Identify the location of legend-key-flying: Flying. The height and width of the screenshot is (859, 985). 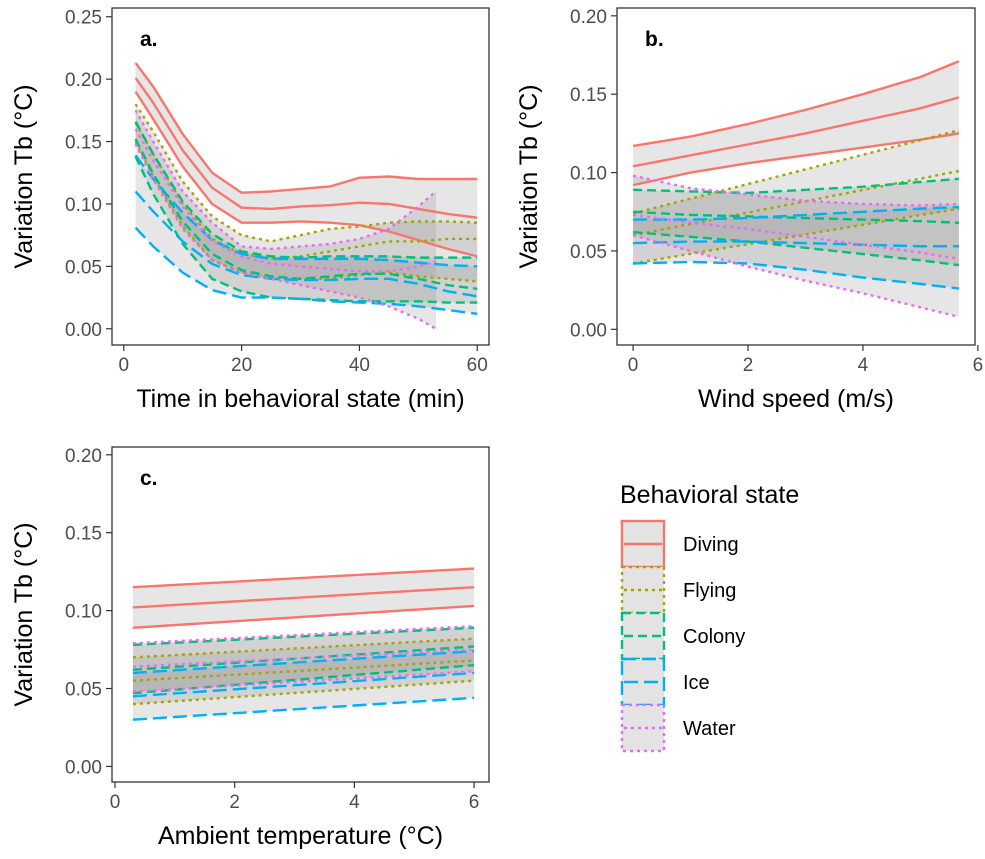
(678, 590).